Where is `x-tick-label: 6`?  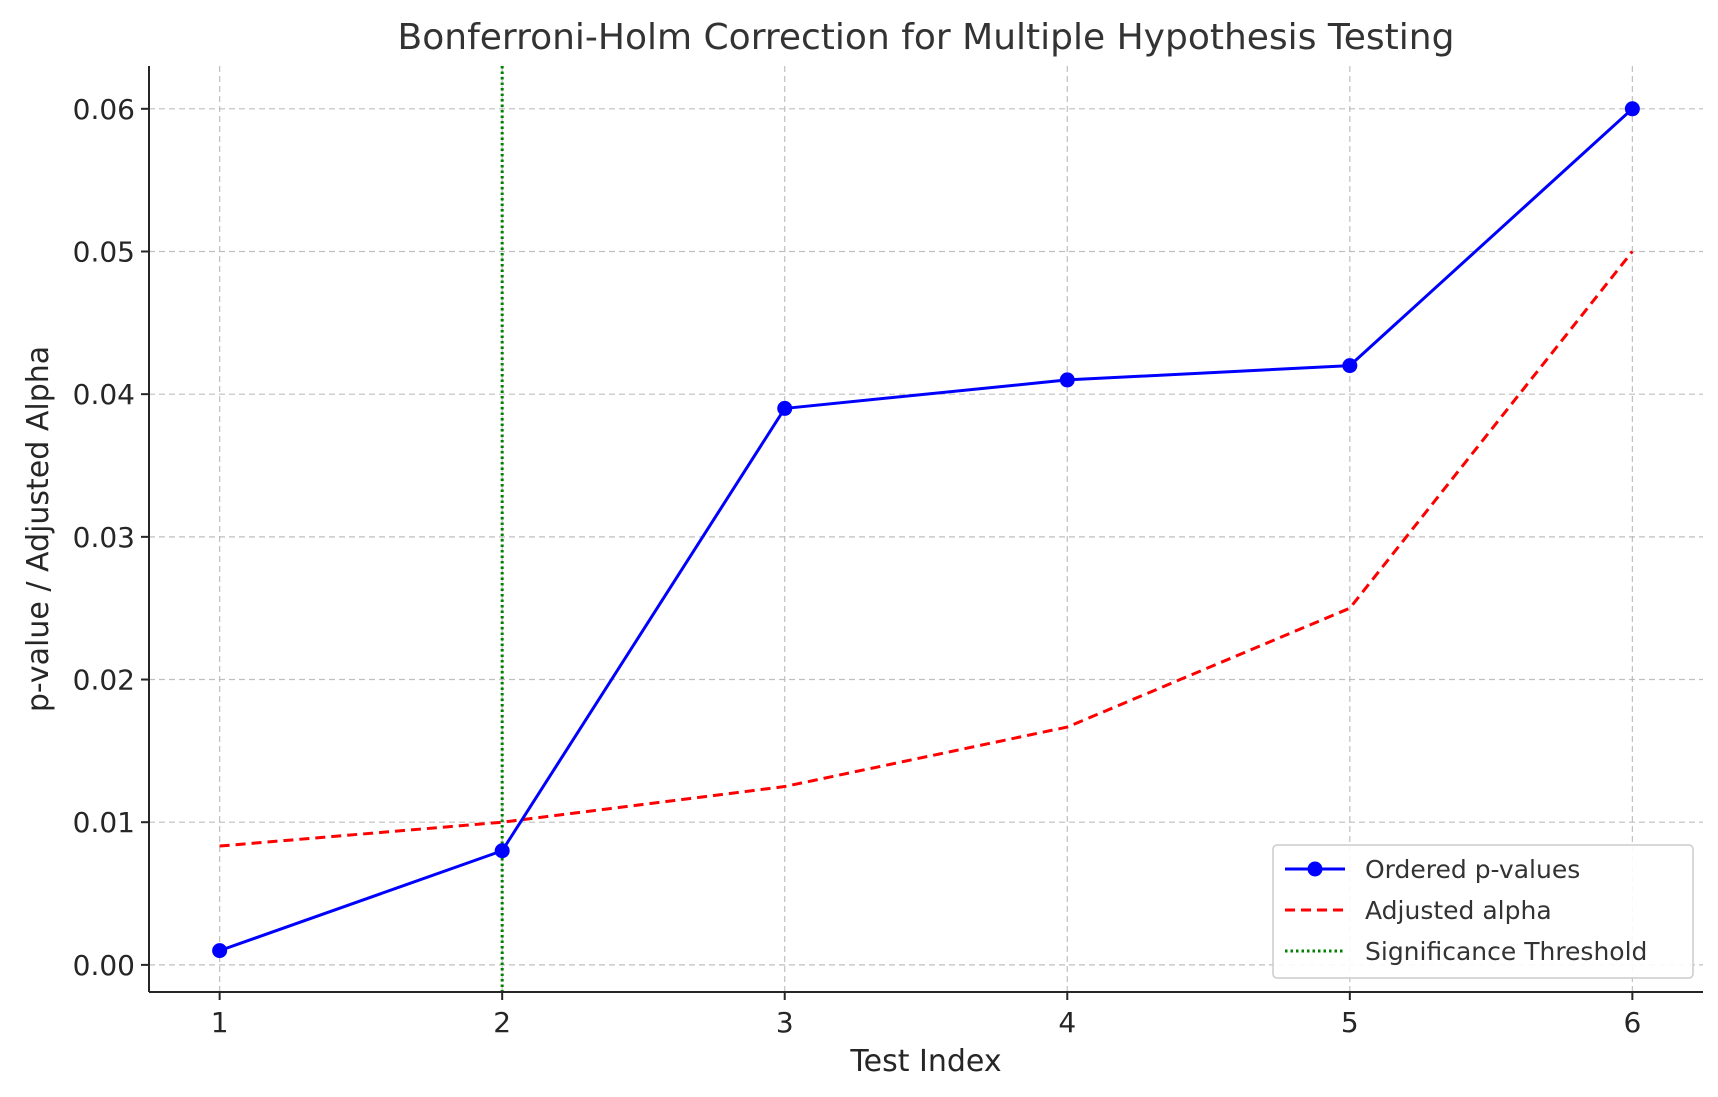
x-tick-label: 6 is located at coordinates (1632, 1022).